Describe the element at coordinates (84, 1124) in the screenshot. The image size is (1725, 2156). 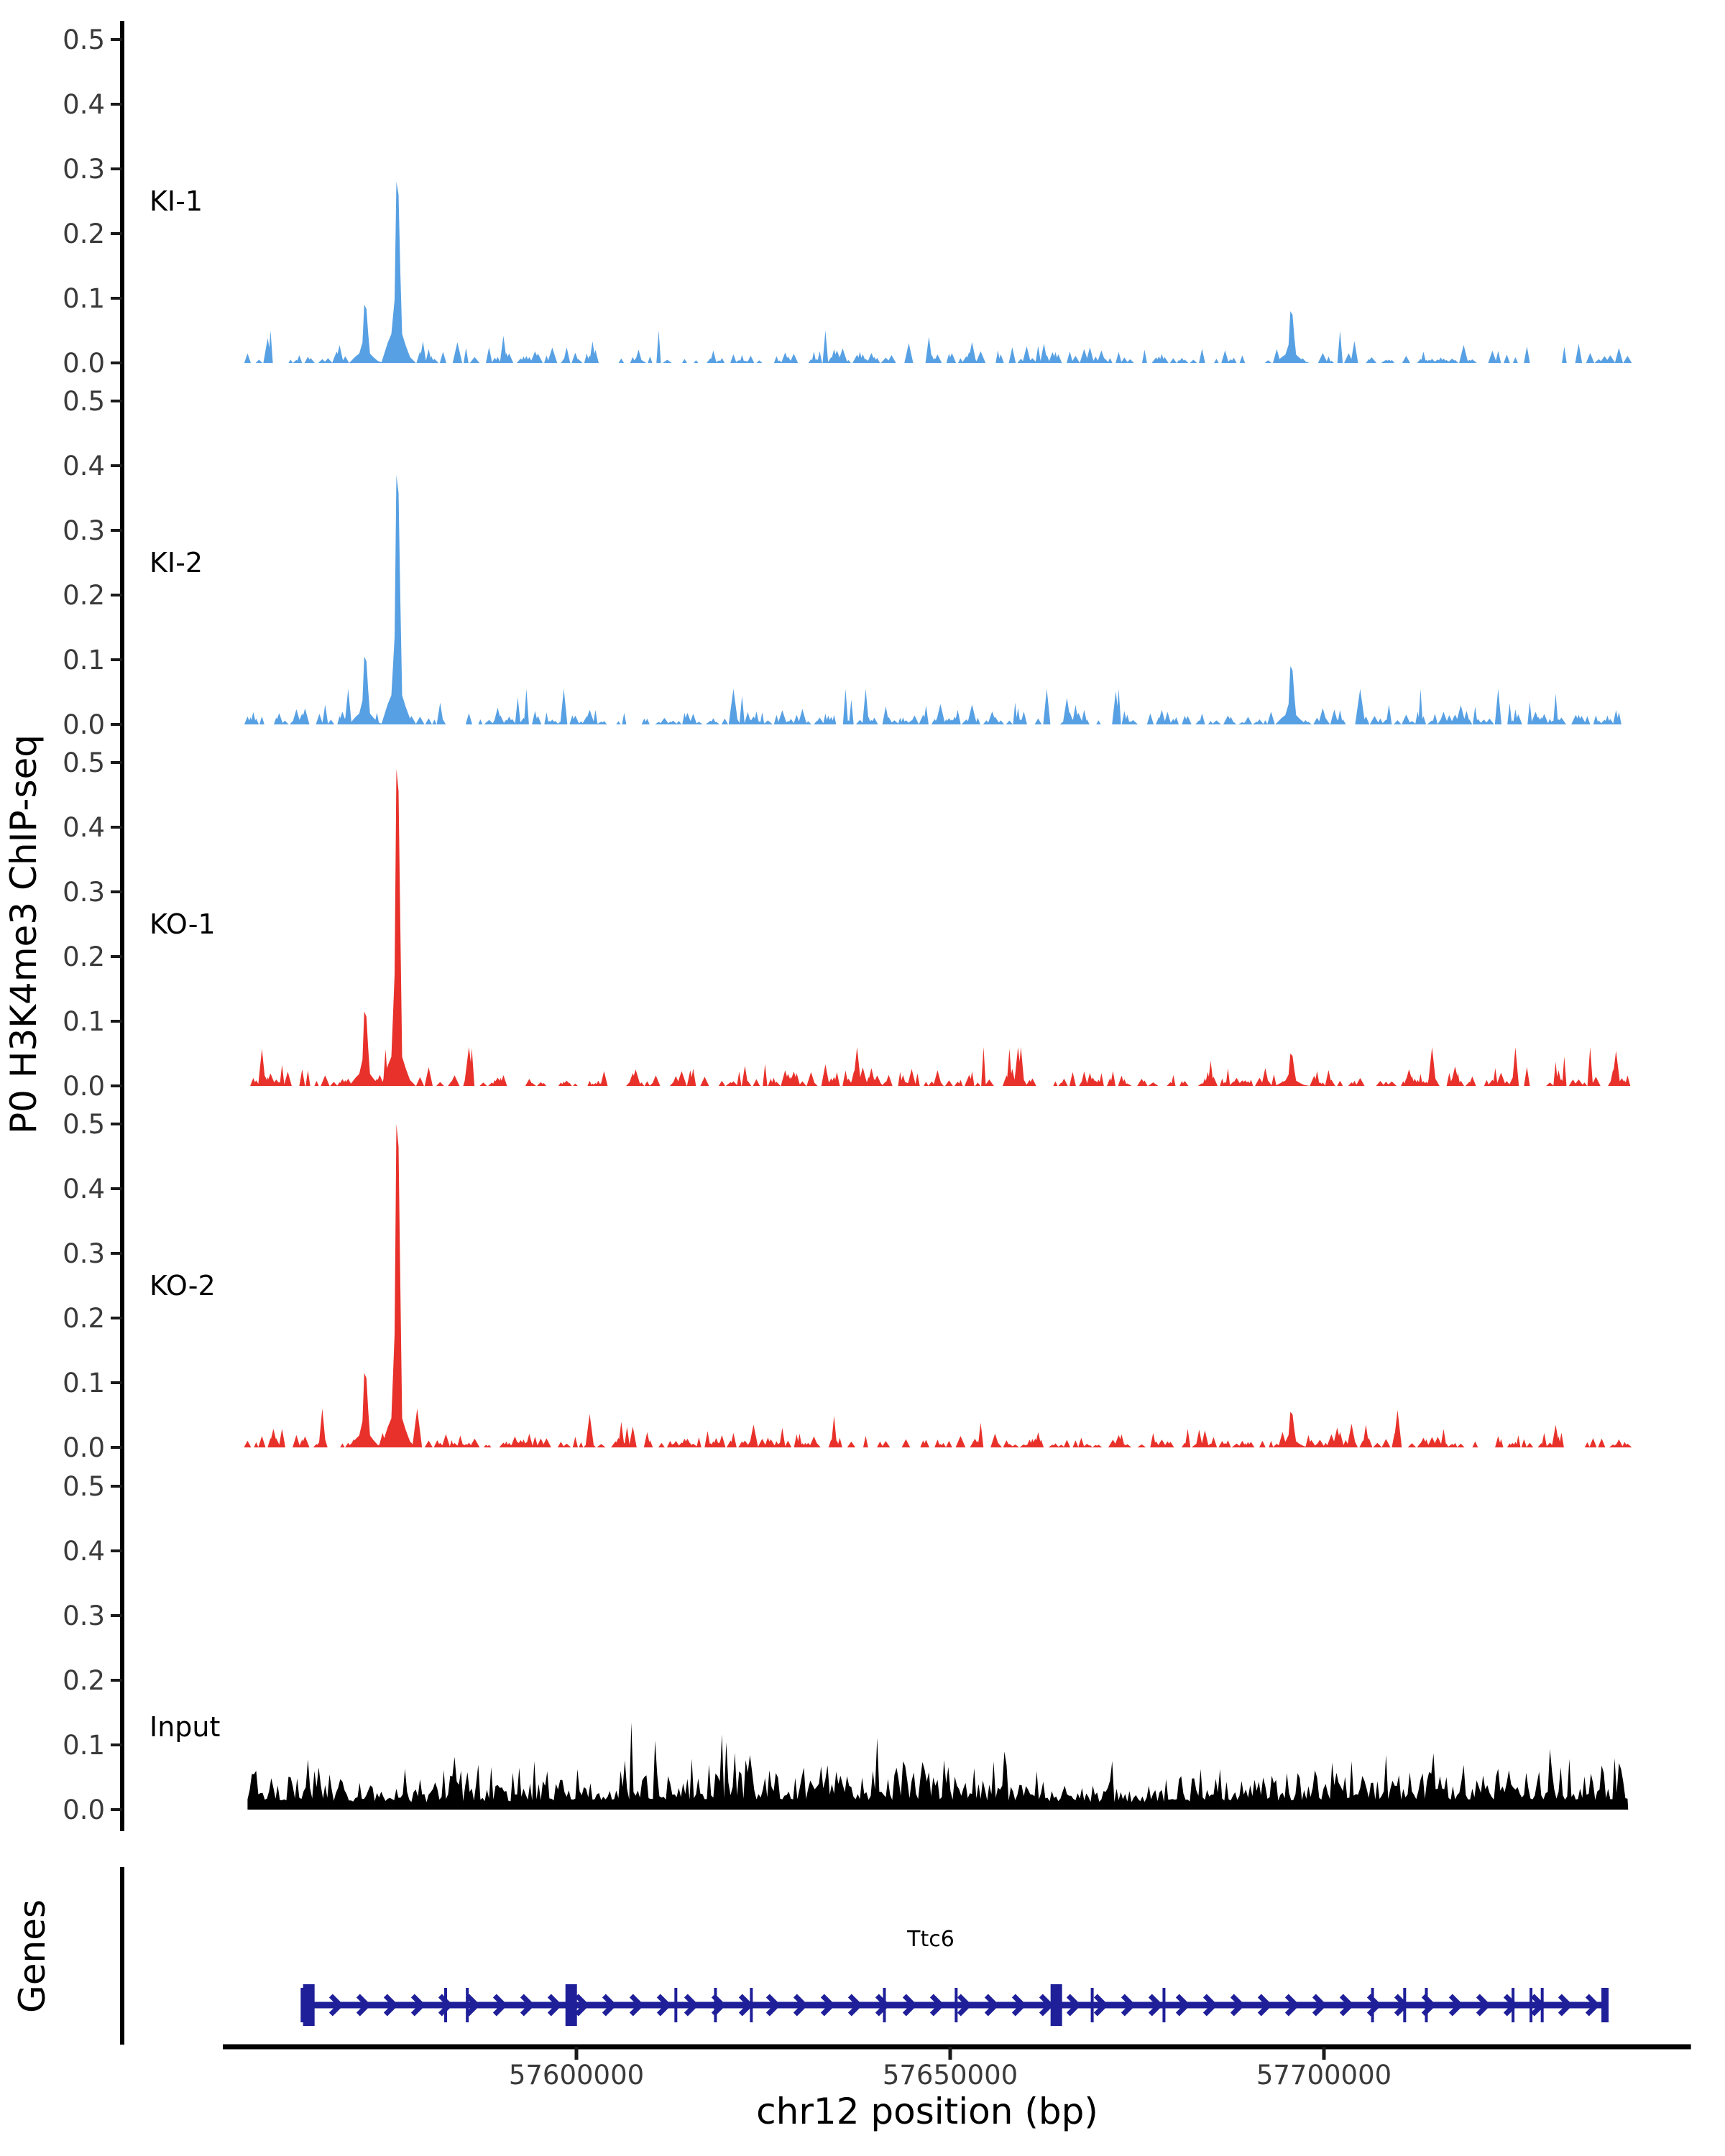
I see `y-tick-label-KO-2: 0.5` at that location.